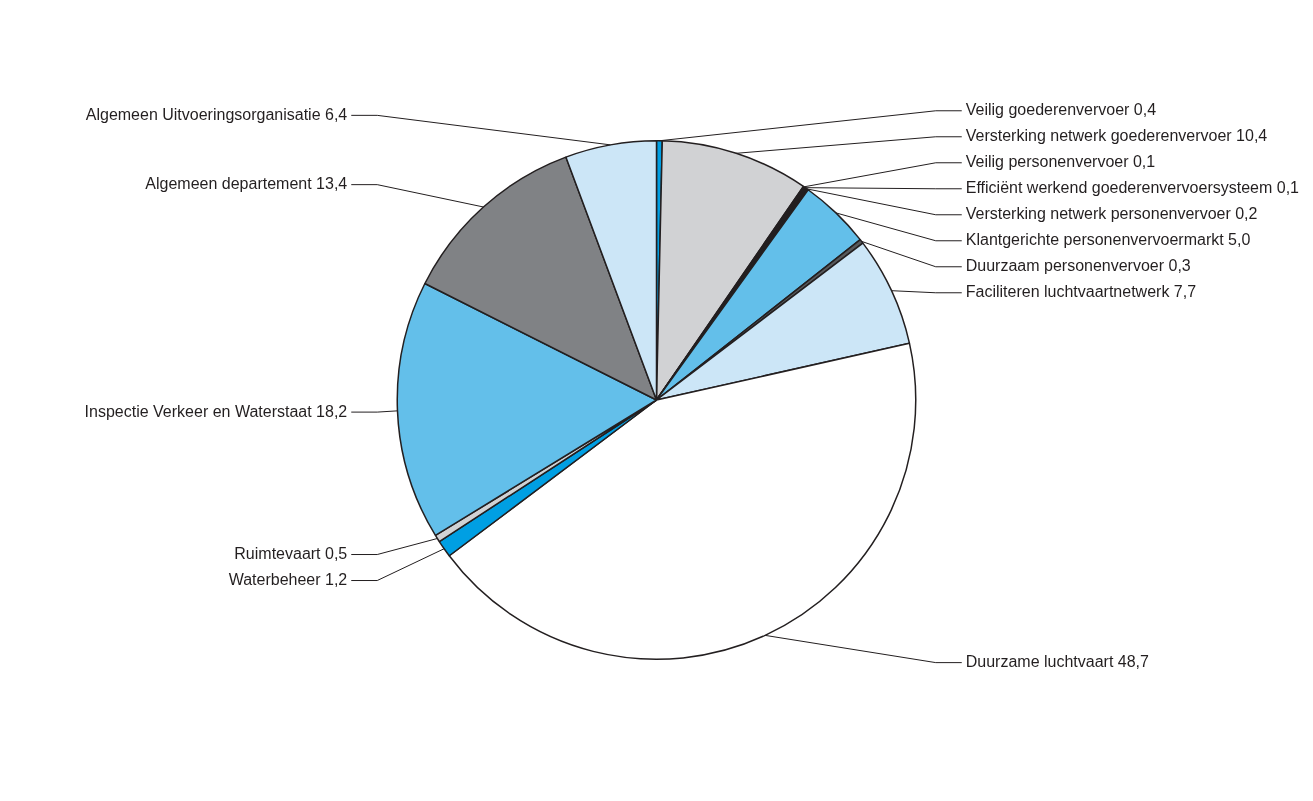 This screenshot has width=1313, height=801. Describe the element at coordinates (1081, 292) in the screenshot. I see `slice-label: Faciliteren luchtvaartnetwerk 7,7` at that location.